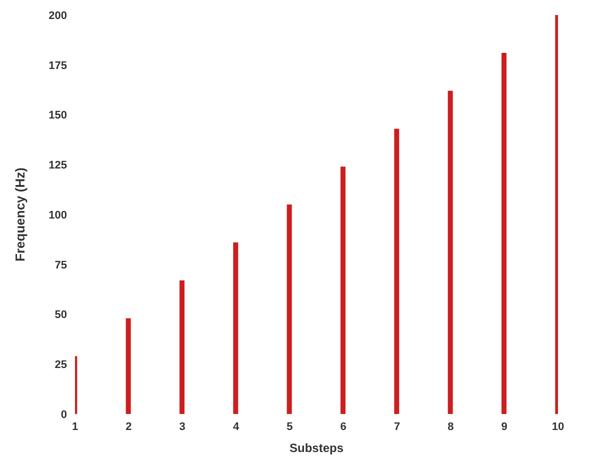  Describe the element at coordinates (451, 426) in the screenshot. I see `x-tick-label: 8` at that location.